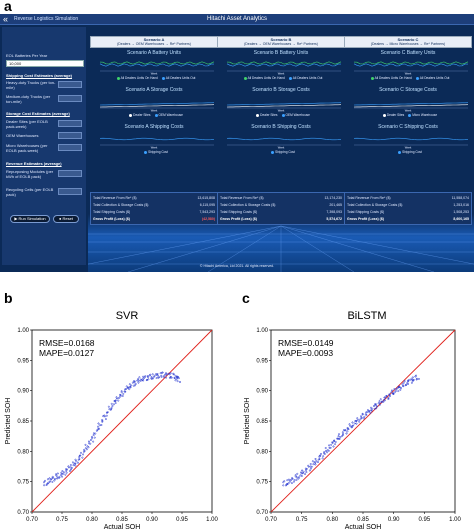 This screenshot has width=474, height=532. I want to click on x-tick-label: 0.70, so click(271, 520).